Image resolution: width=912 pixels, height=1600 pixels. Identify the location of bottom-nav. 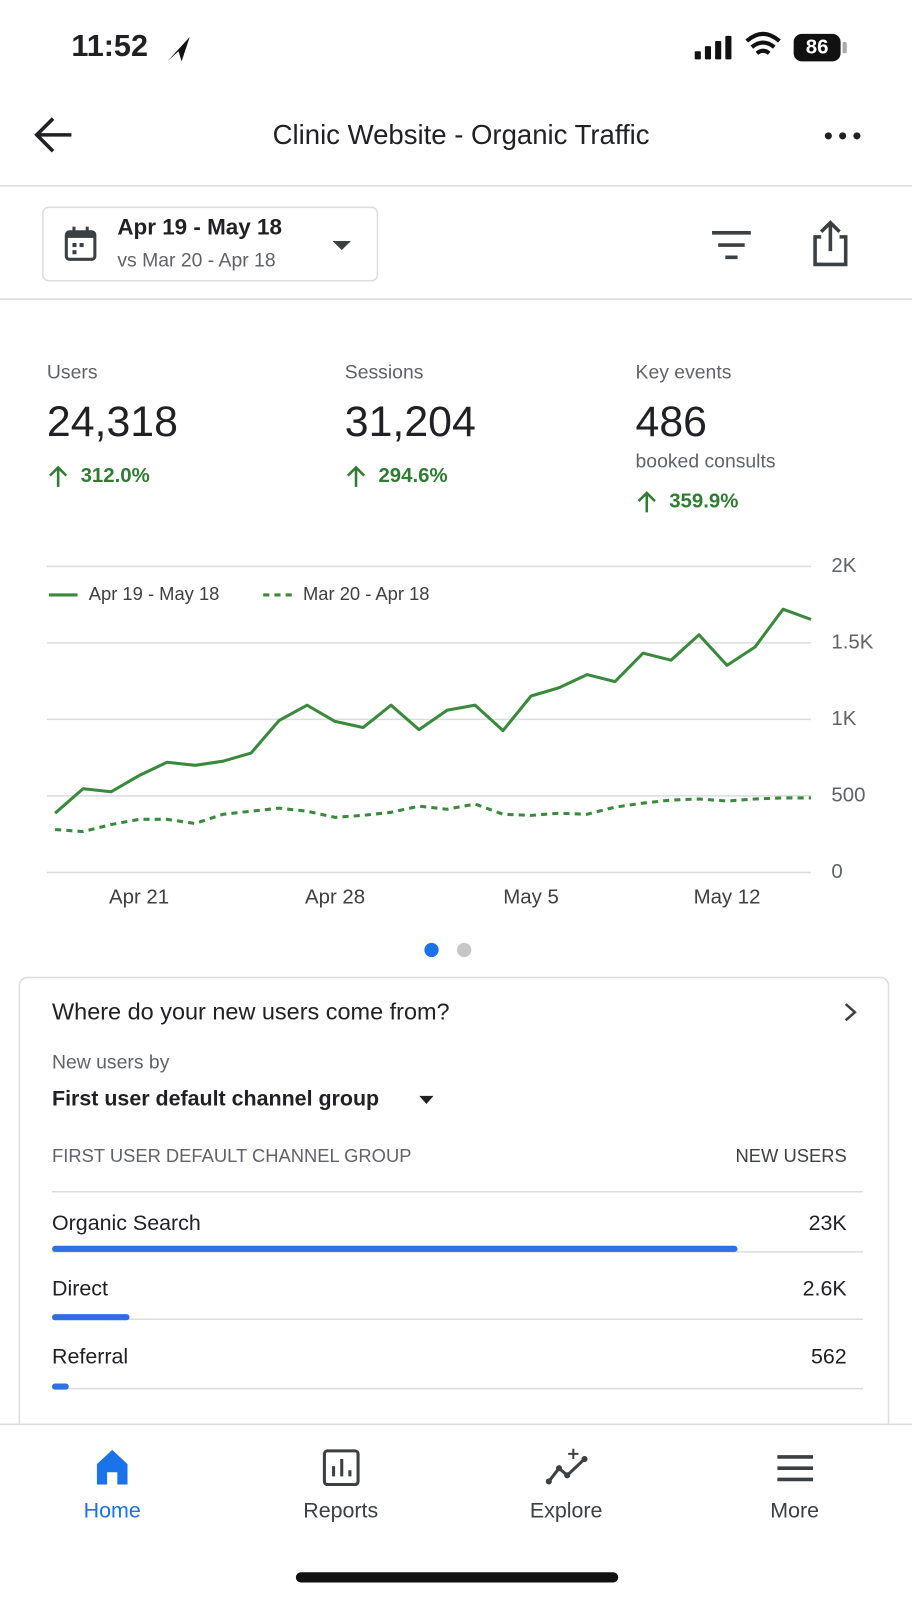
(456, 1512).